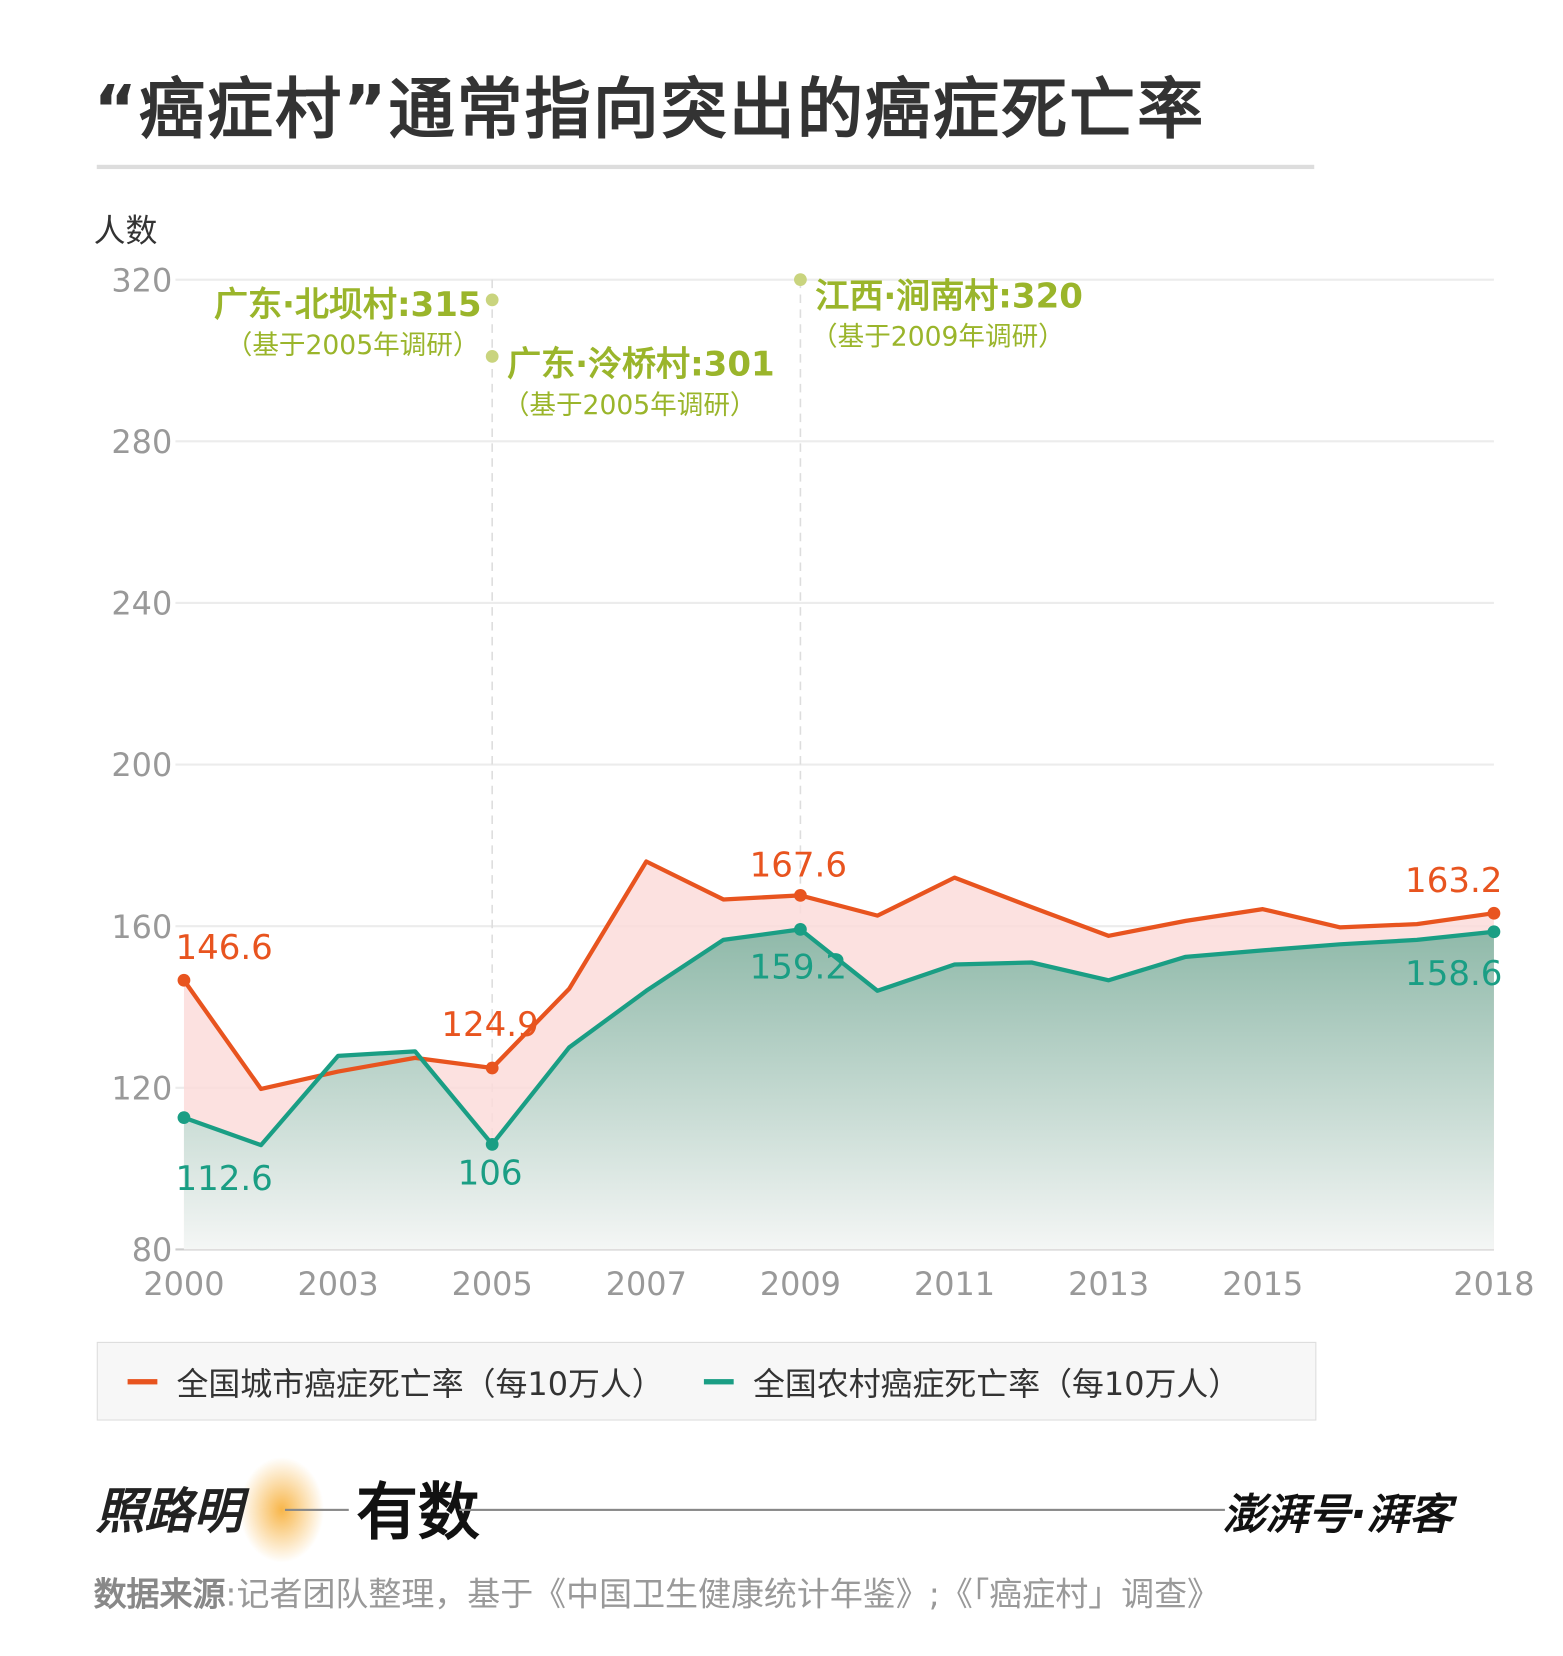  I want to click on rural-data-label: 159.2, so click(798, 967).